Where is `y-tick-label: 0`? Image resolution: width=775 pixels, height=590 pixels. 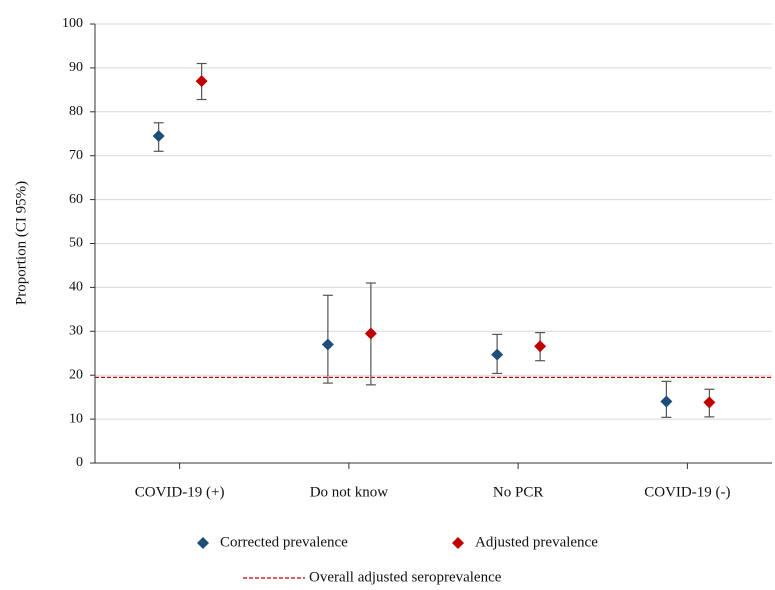
y-tick-label: 0 is located at coordinates (79, 462).